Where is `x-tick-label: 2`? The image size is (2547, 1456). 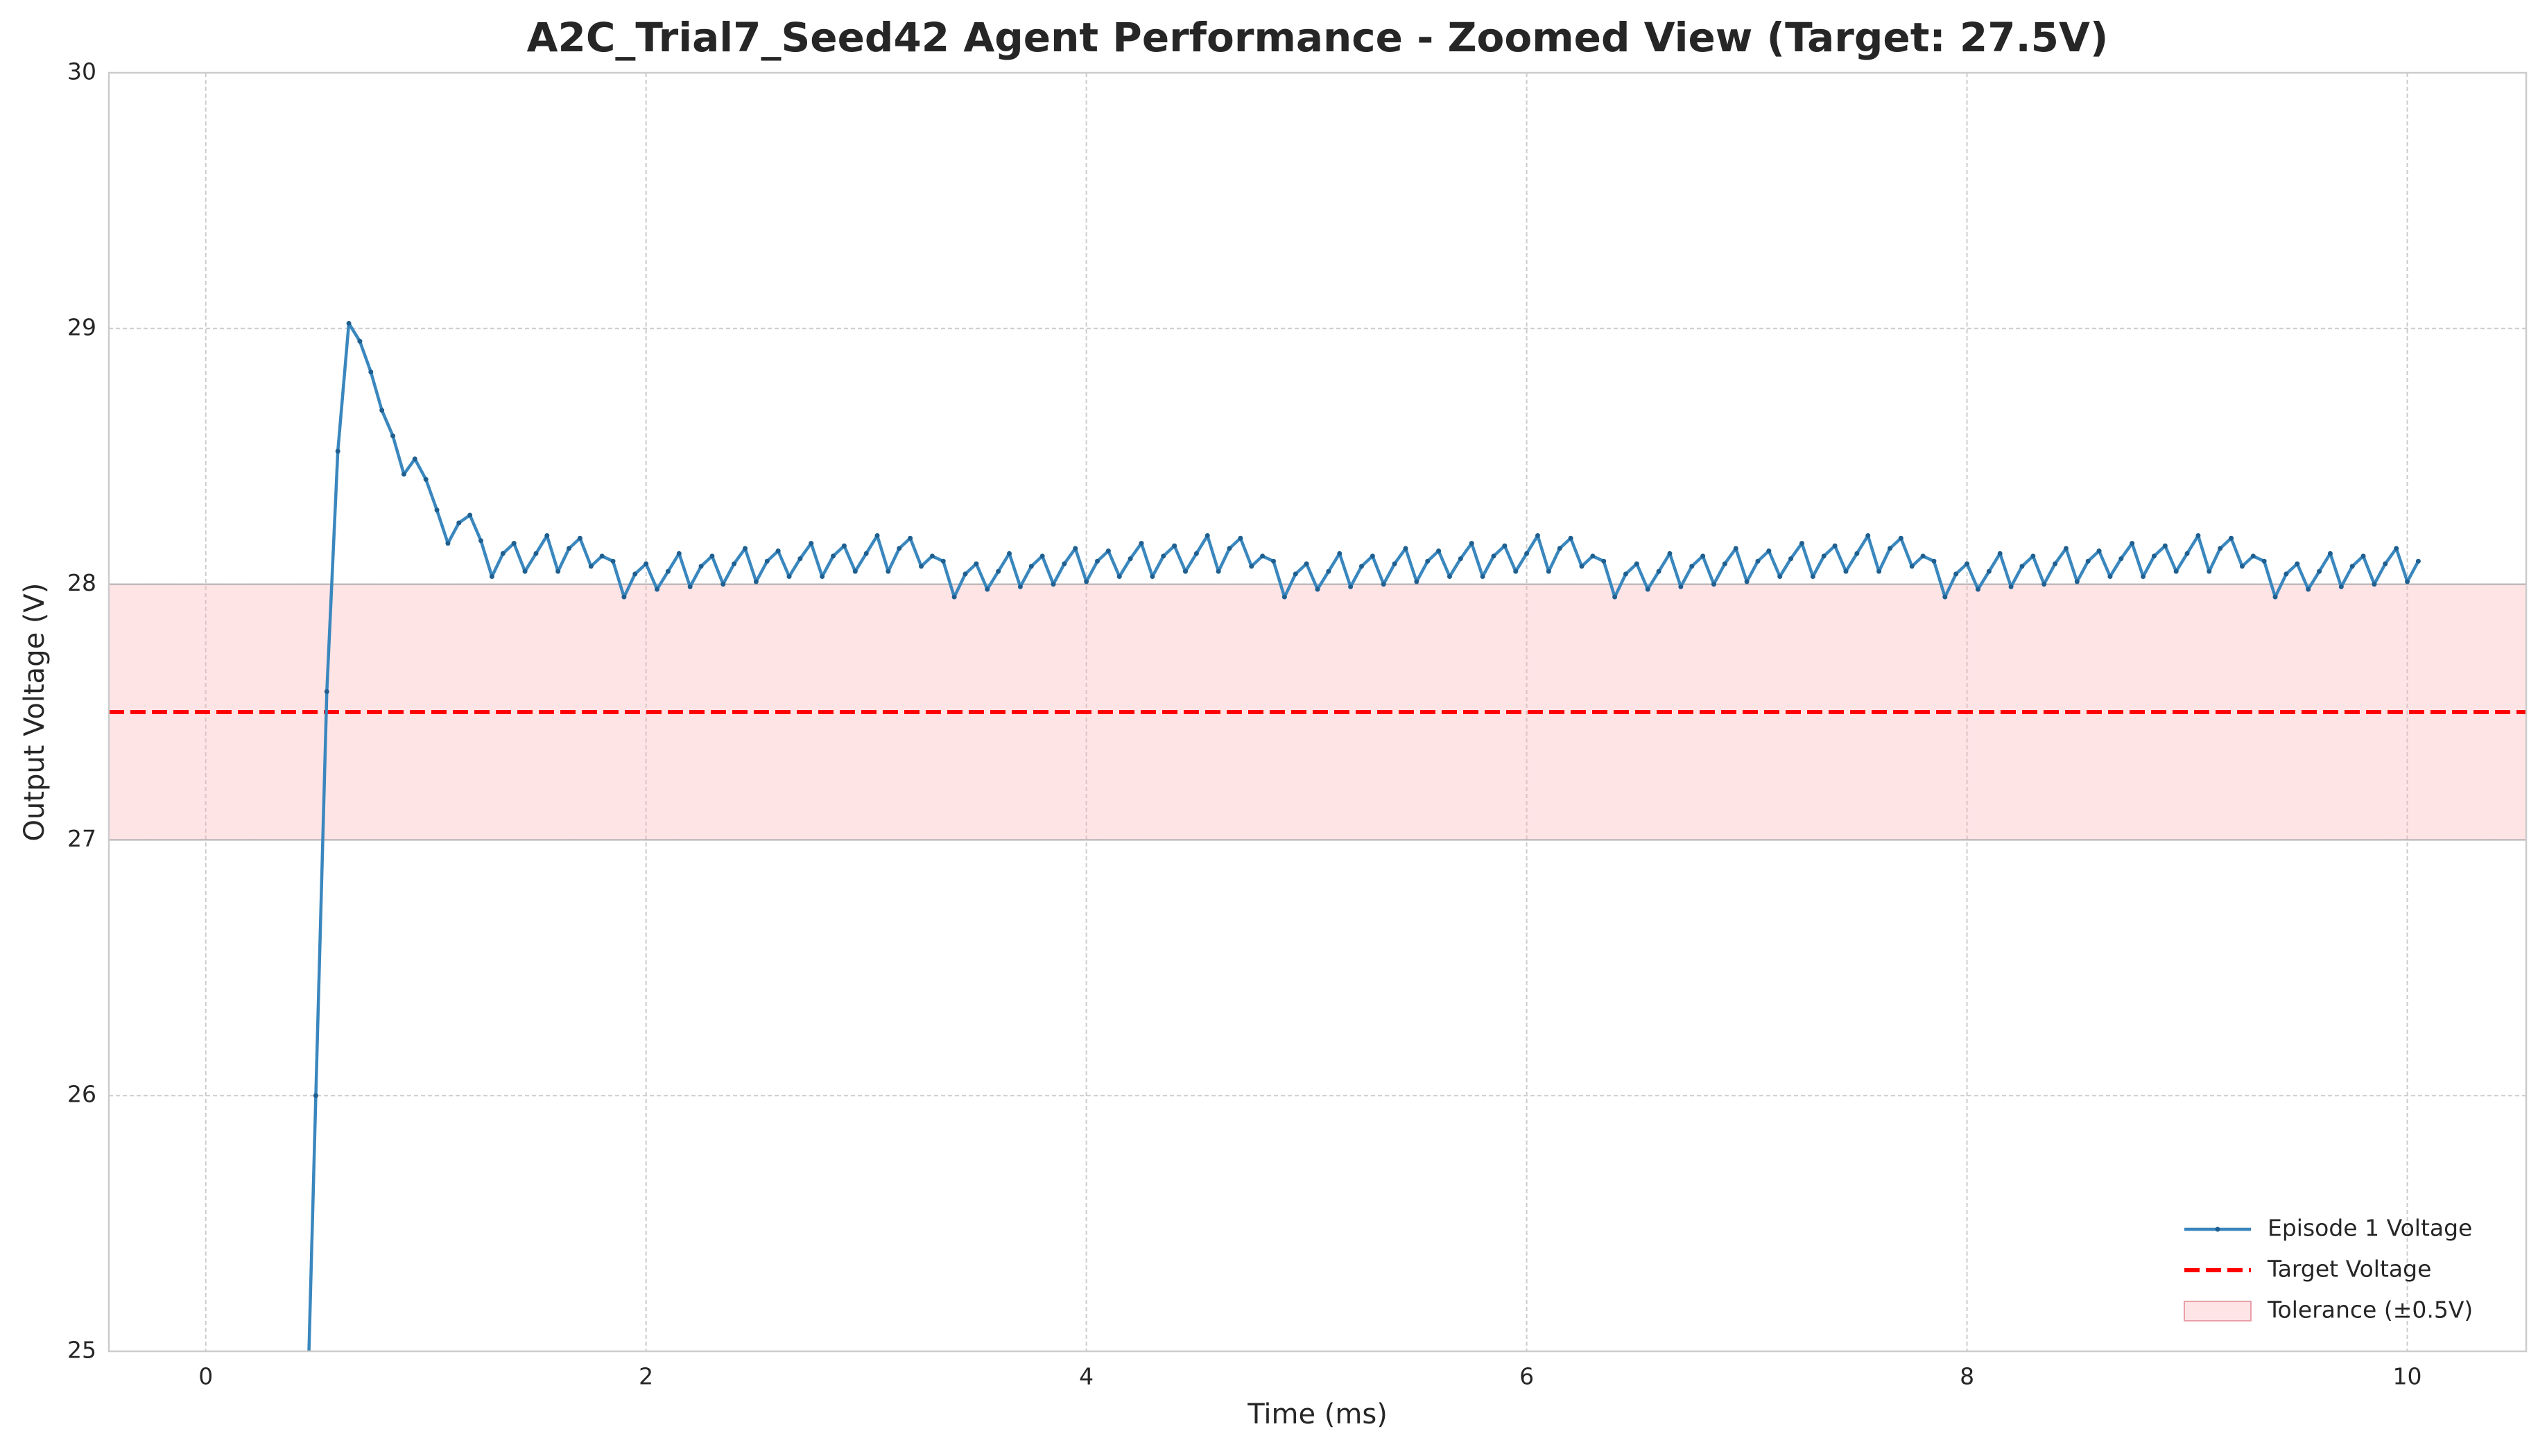 x-tick-label: 2 is located at coordinates (646, 1376).